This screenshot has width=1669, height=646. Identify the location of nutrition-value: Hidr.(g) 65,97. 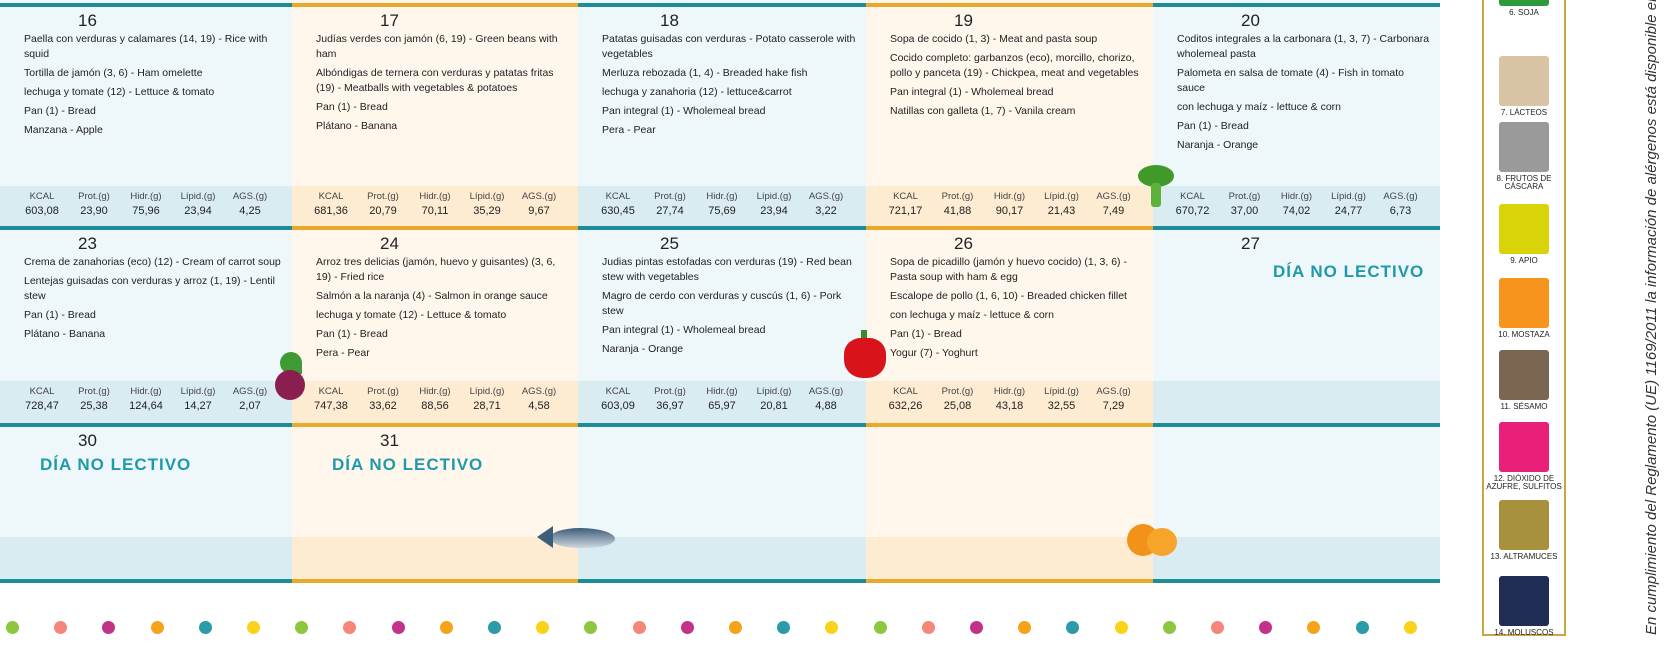
(722, 399).